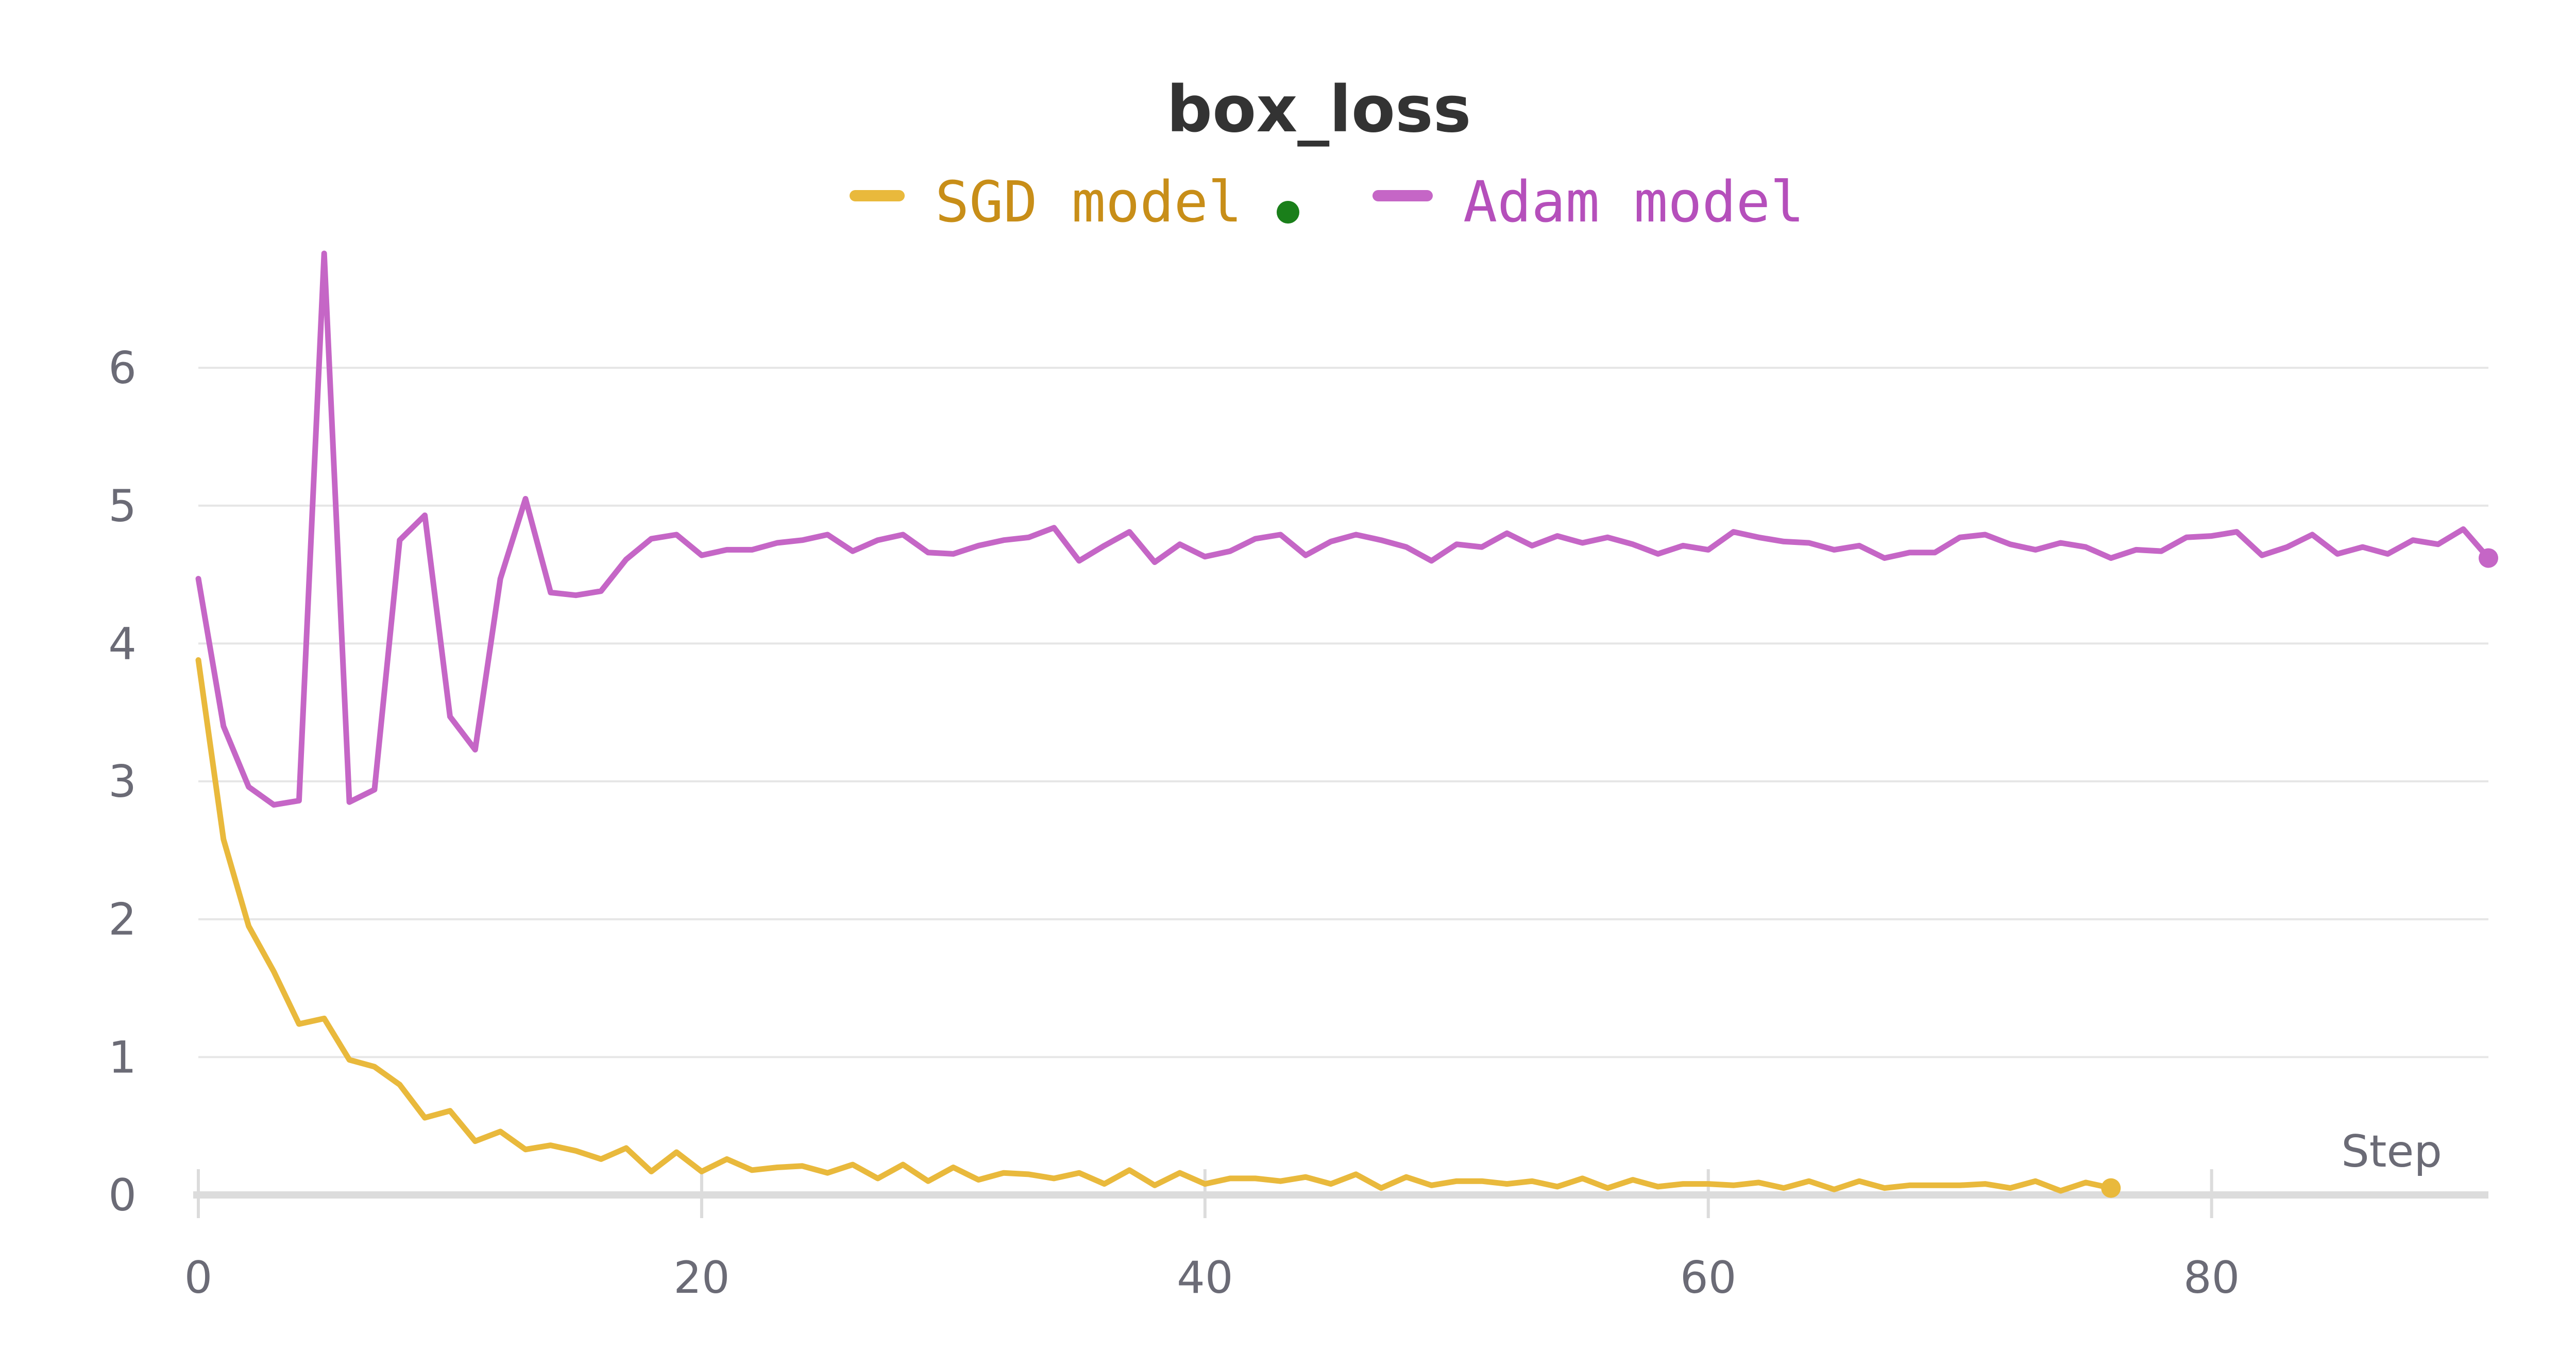  I want to click on legend-label-adam-model: Adam model, so click(1633, 202).